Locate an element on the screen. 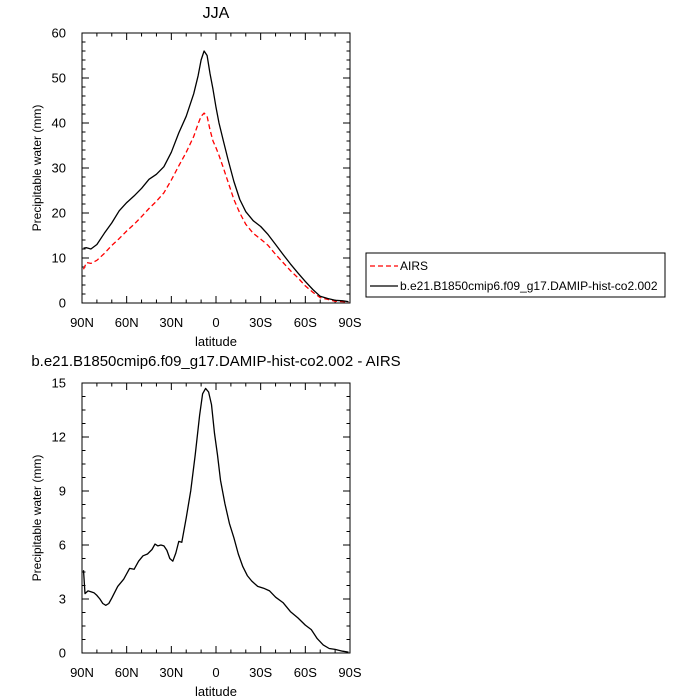 The image size is (700, 700). bottom-xtick-label: 90N is located at coordinates (82, 672).